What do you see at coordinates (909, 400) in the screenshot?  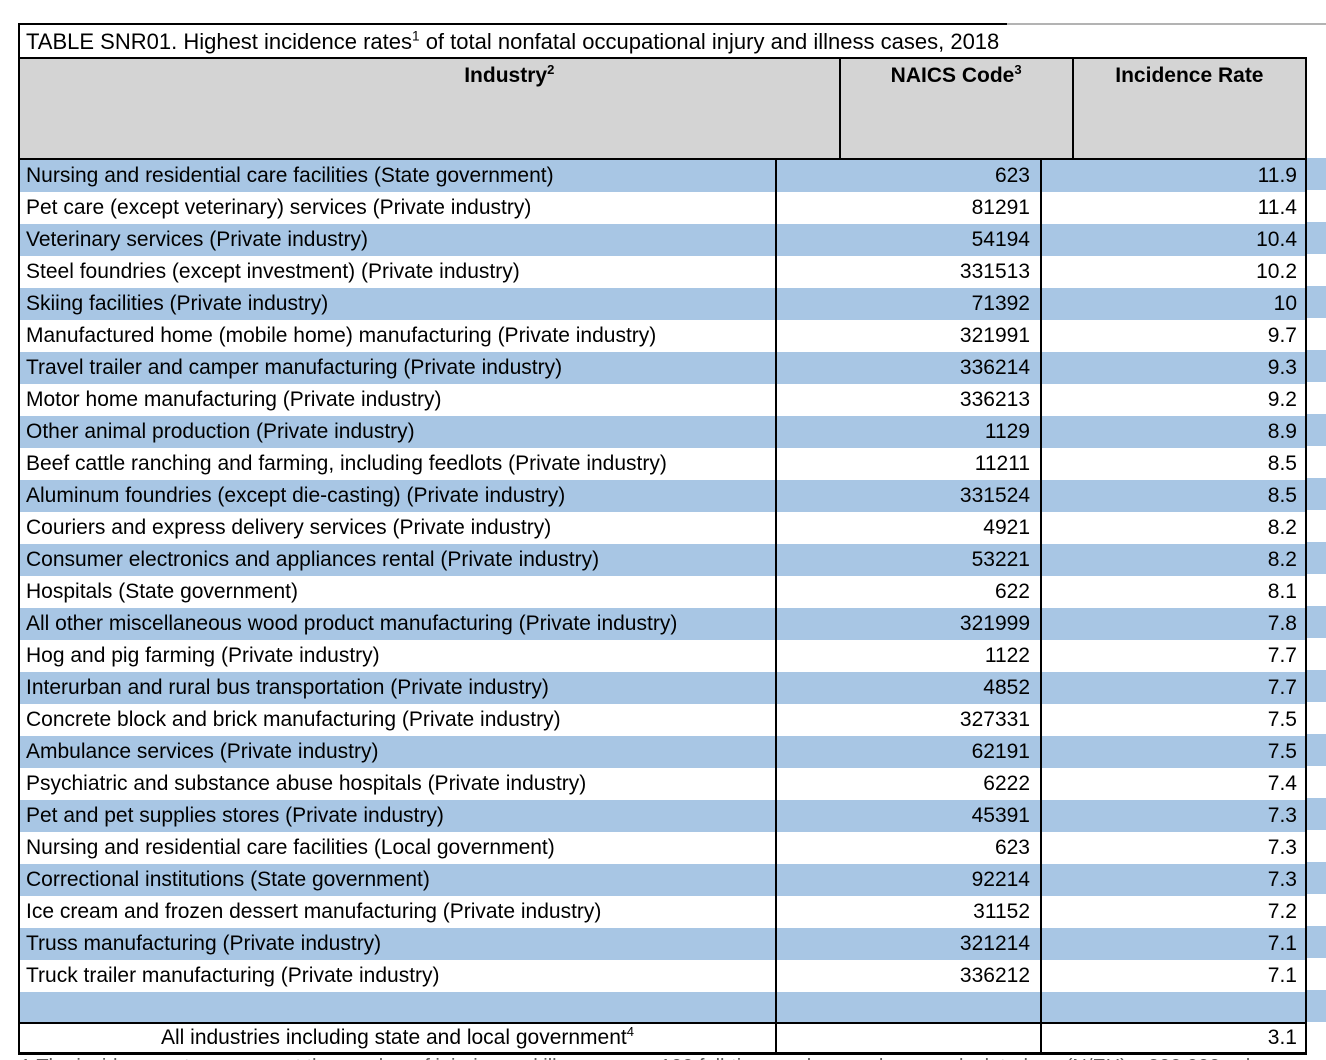 I see `naics-code-cell: 336213` at bounding box center [909, 400].